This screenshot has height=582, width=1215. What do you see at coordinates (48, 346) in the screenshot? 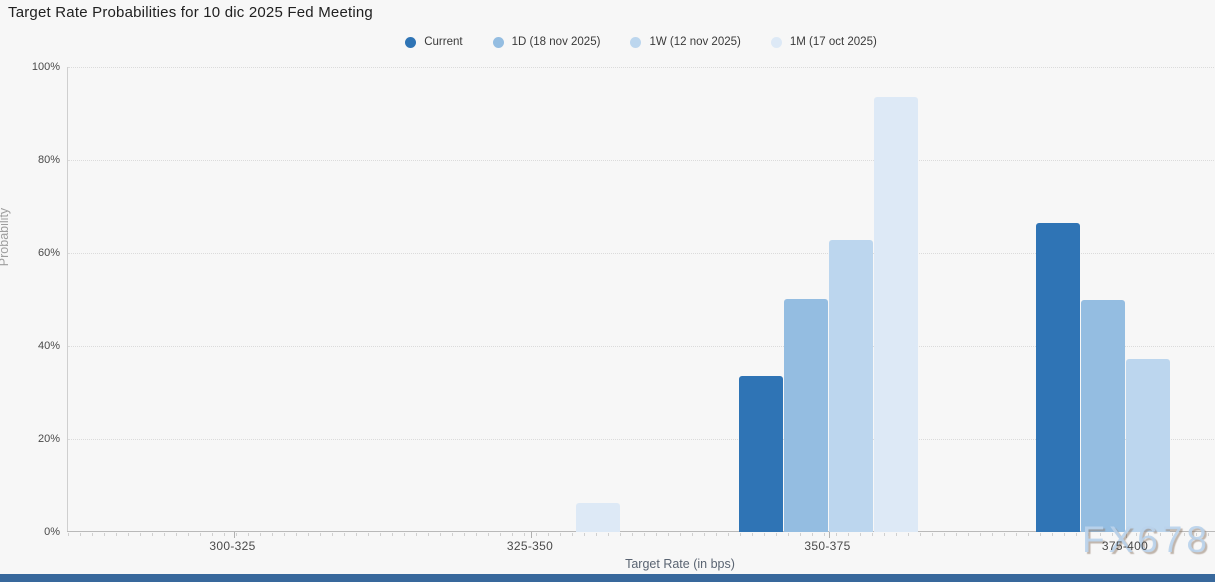
I see `y-tick-label-40: 40%` at bounding box center [48, 346].